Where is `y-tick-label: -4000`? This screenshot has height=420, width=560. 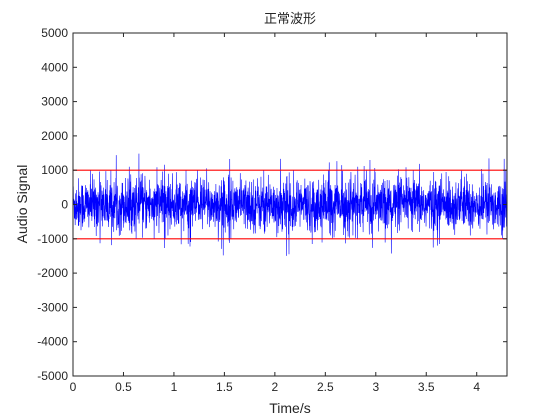 y-tick-label: -4000 is located at coordinates (52, 342).